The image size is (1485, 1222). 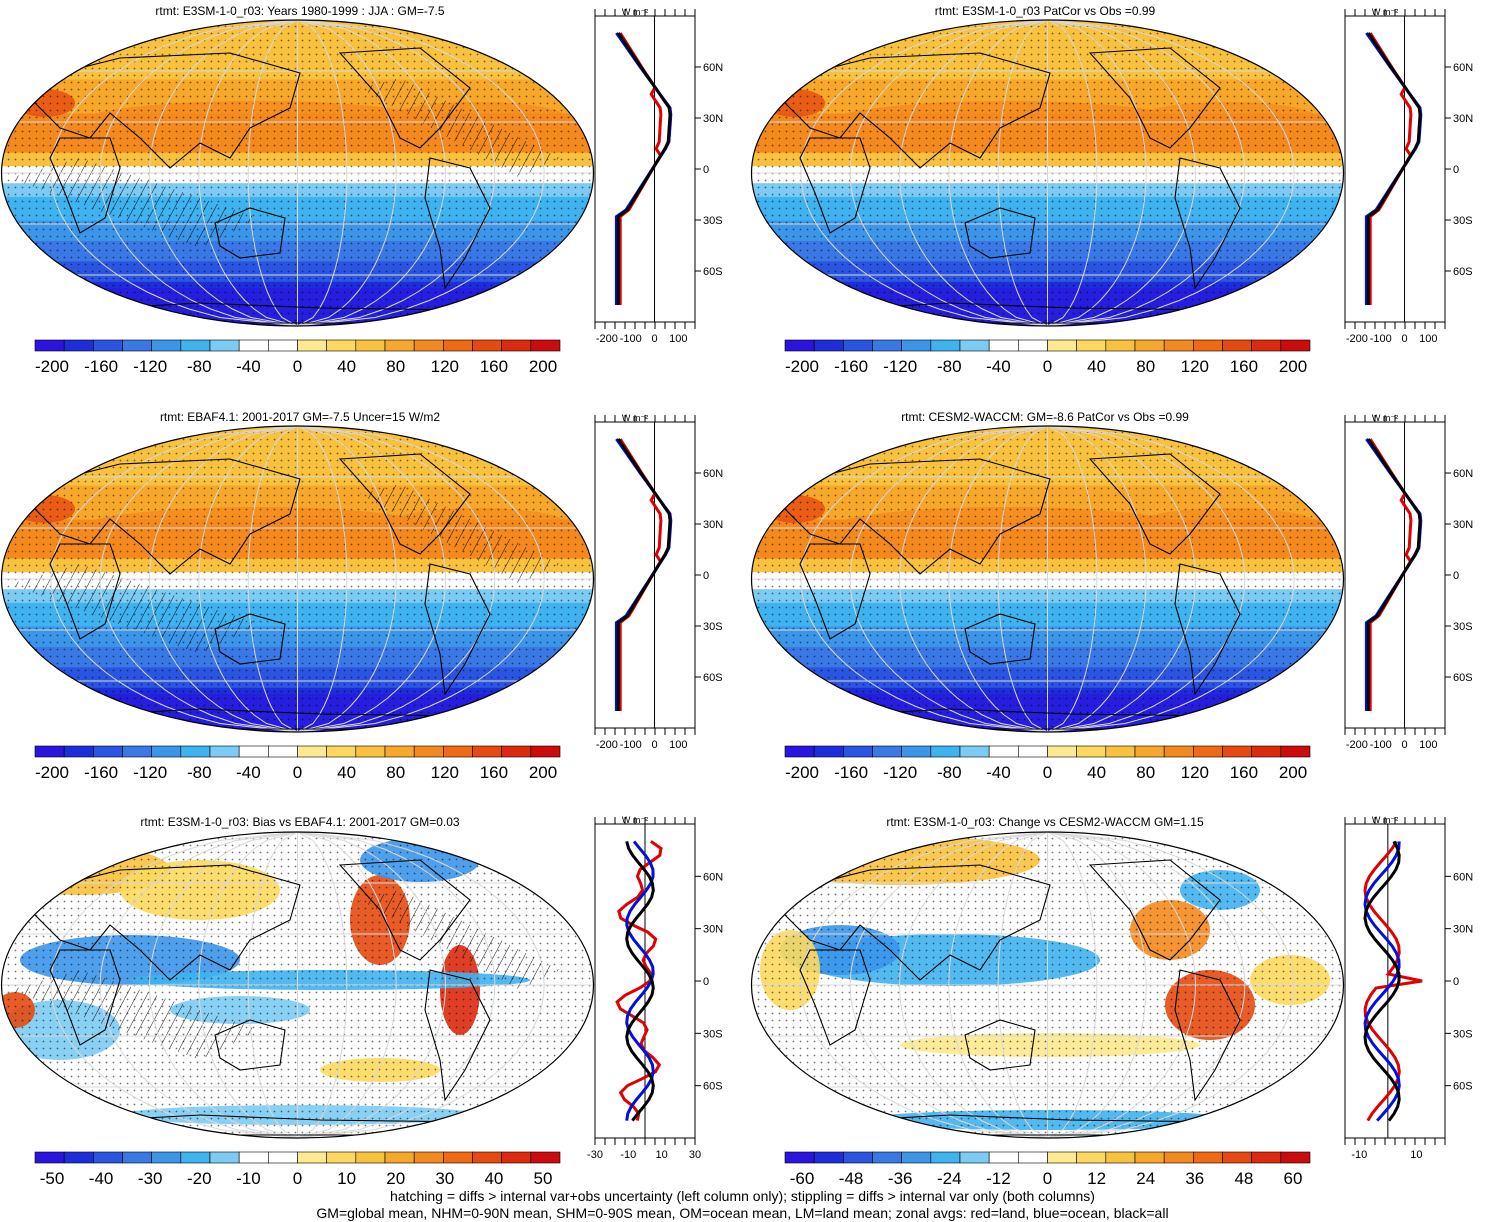 I want to click on colorbar-label: -36, so click(x=900, y=1178).